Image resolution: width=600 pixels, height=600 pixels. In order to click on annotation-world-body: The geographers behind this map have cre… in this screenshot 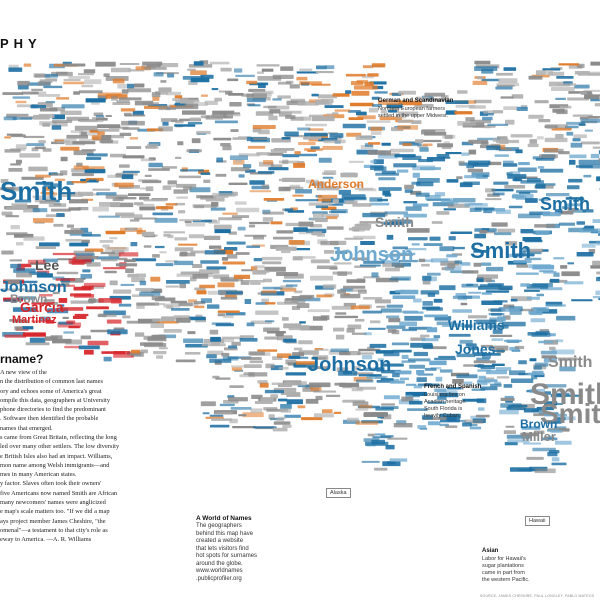, I will do `click(227, 552)`.